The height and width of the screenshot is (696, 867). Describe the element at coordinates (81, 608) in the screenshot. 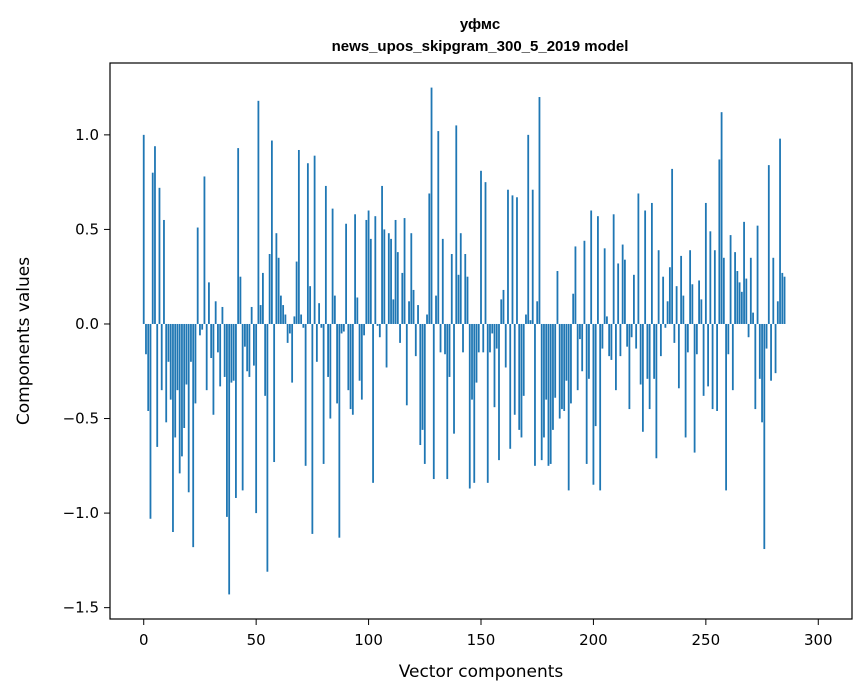

I see `y-tick-label: −1.5` at that location.